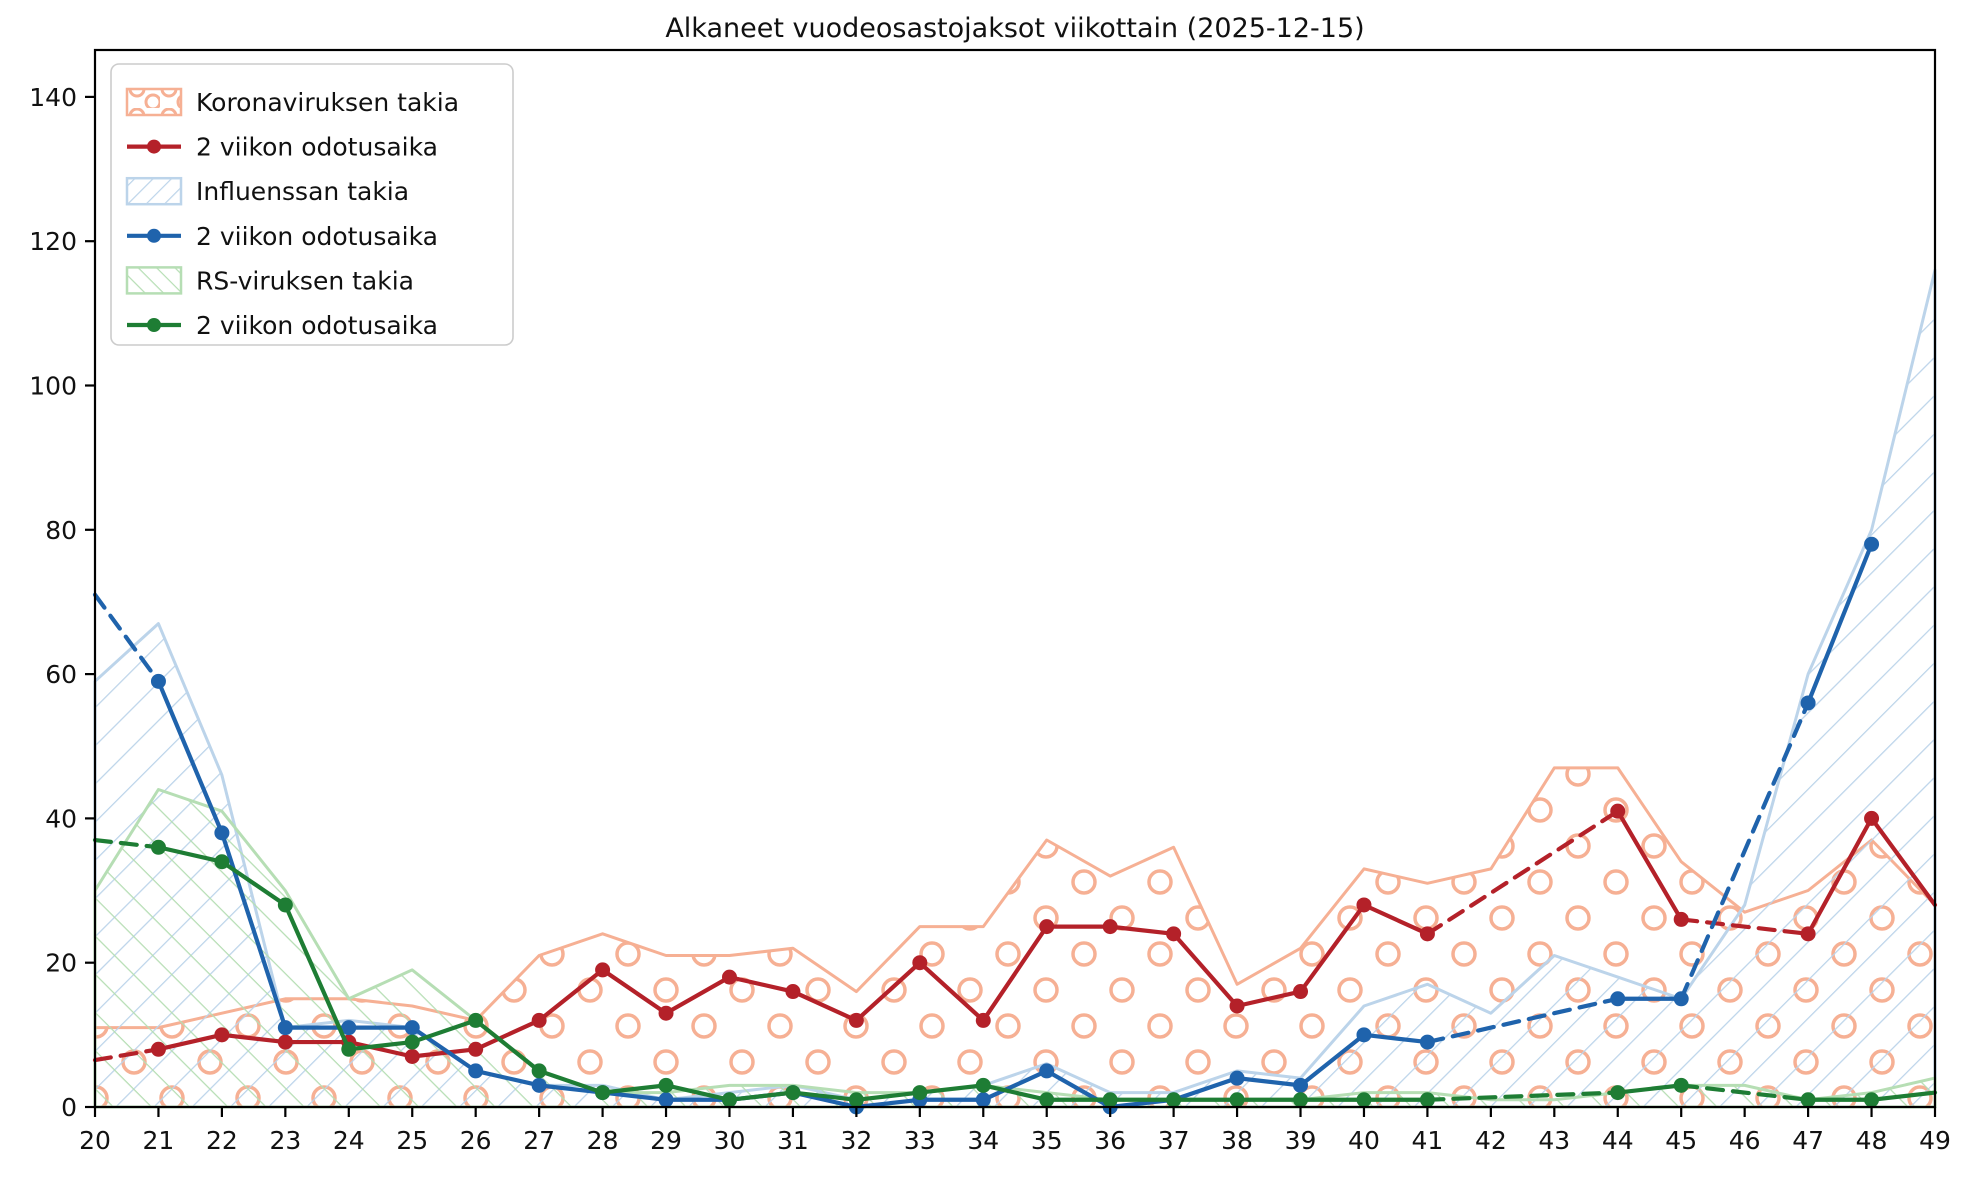 This screenshot has height=1178, width=1980. I want to click on x-tick-label: 46, so click(1745, 1140).